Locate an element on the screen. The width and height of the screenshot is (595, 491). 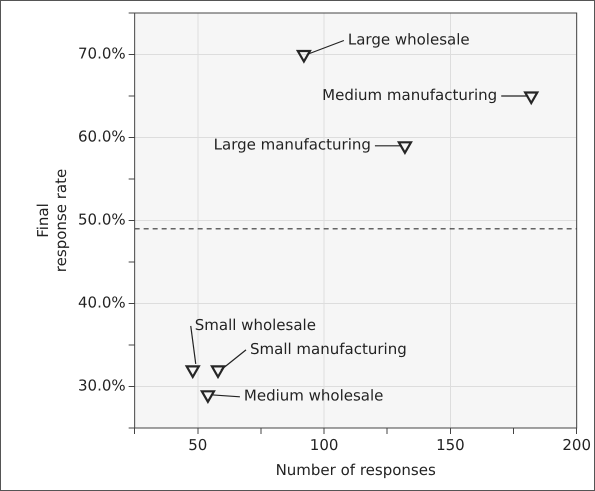
annotation: Large manufacturing is located at coordinates (292, 145).